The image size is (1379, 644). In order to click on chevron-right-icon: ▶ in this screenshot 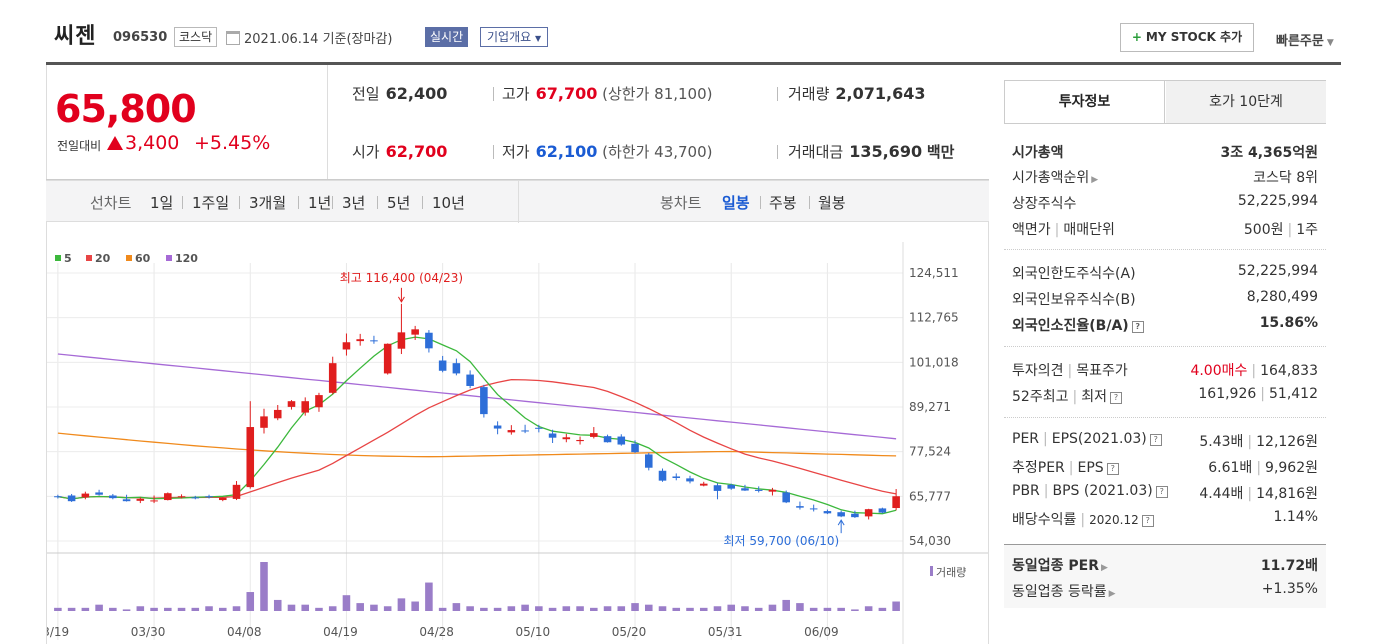, I will do `click(1112, 594)`.